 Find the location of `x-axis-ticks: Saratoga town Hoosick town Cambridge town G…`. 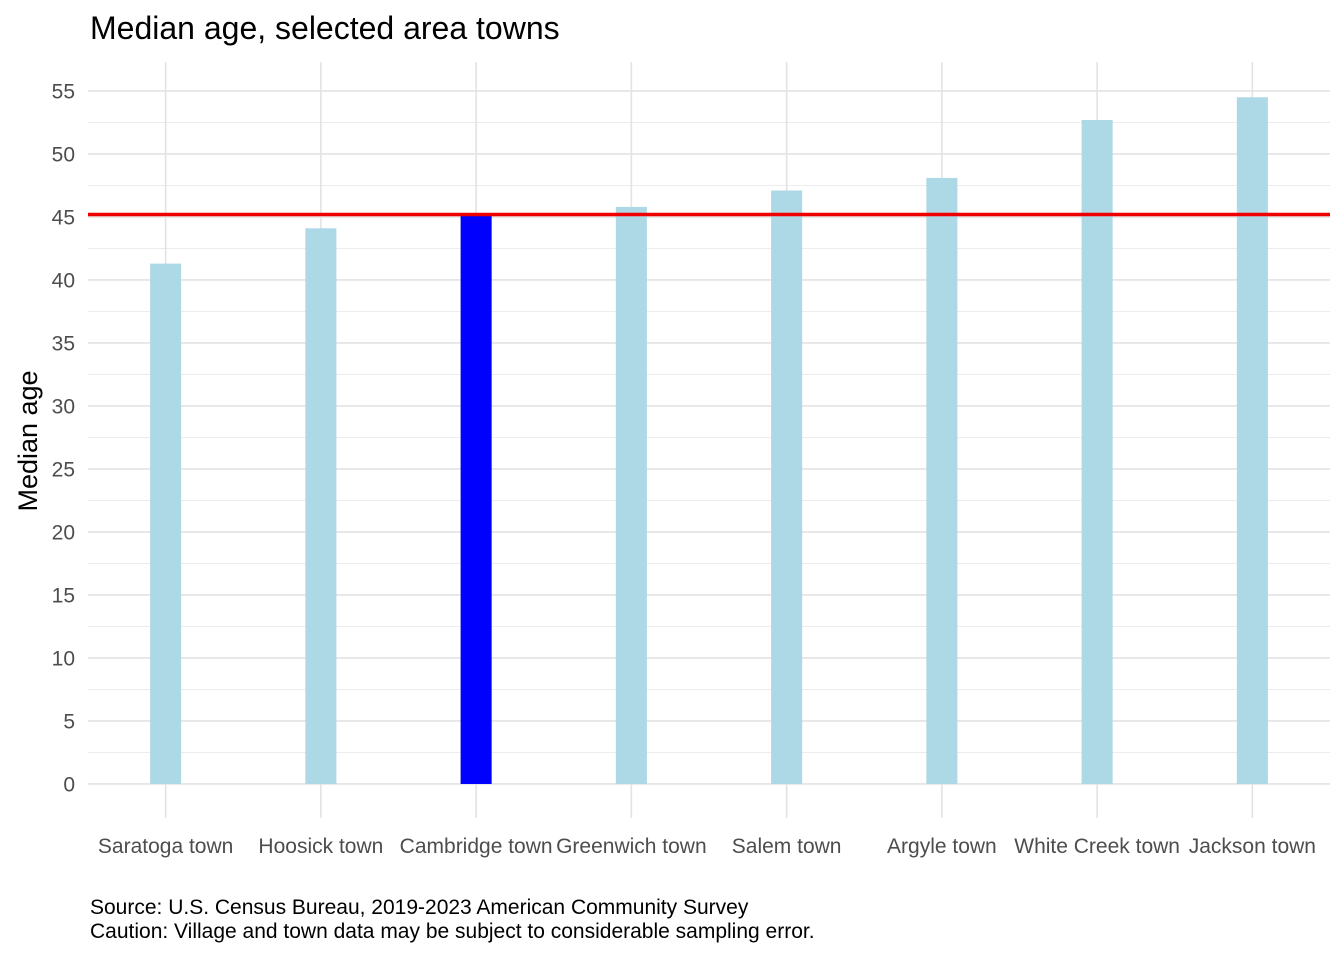

x-axis-ticks: Saratoga town Hoosick town Cambridge town G… is located at coordinates (707, 846).